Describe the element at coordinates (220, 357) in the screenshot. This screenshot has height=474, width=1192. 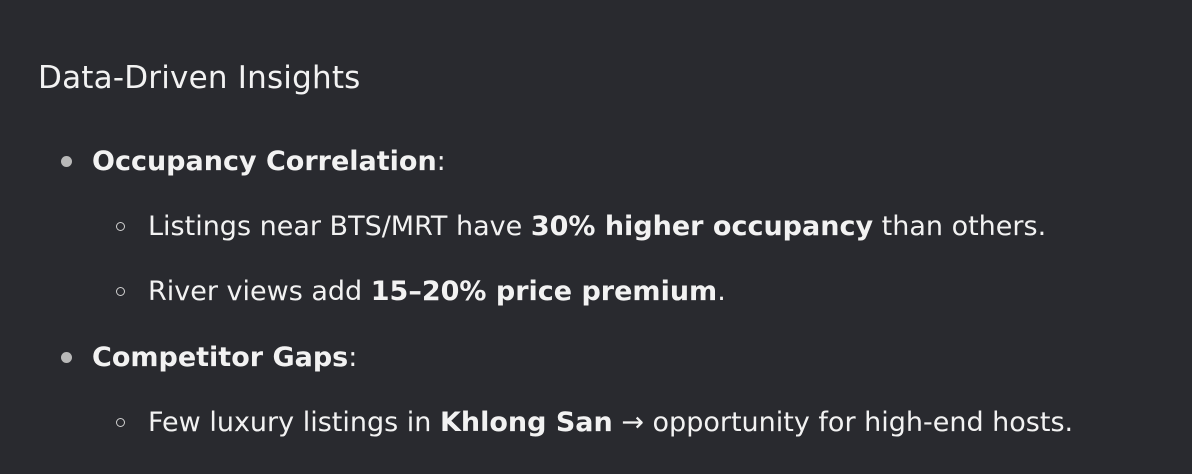
I see `section-title-label: Competitor Gaps` at that location.